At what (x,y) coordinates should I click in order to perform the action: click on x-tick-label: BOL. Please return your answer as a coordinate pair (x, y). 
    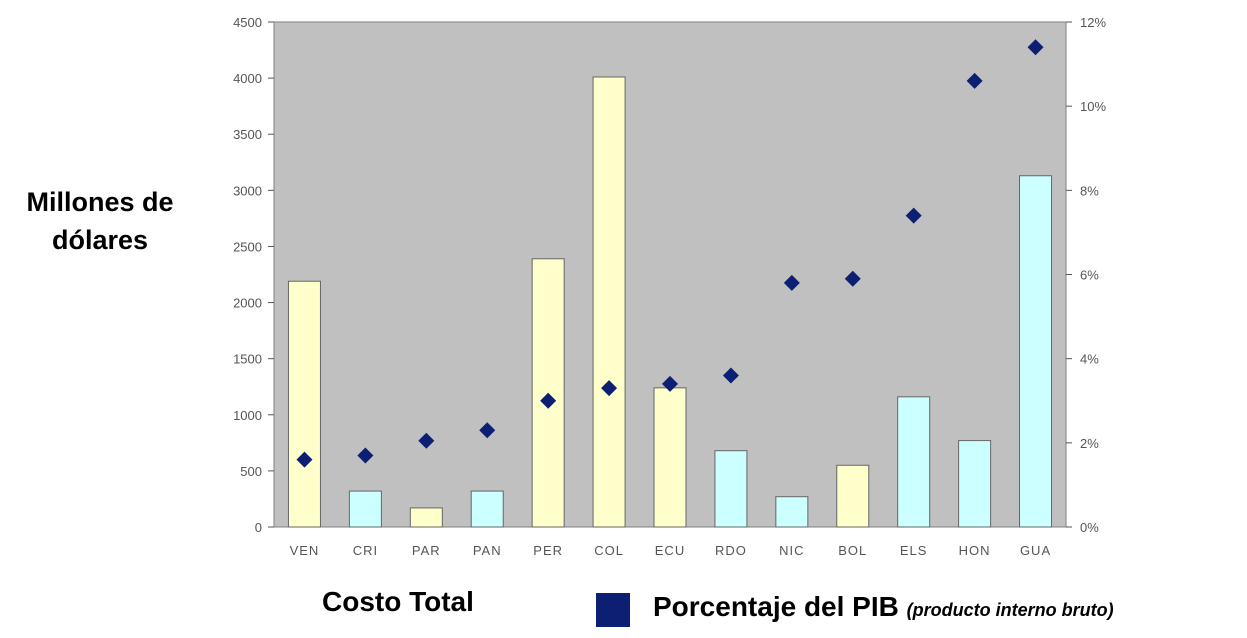
    Looking at the image, I should click on (852, 550).